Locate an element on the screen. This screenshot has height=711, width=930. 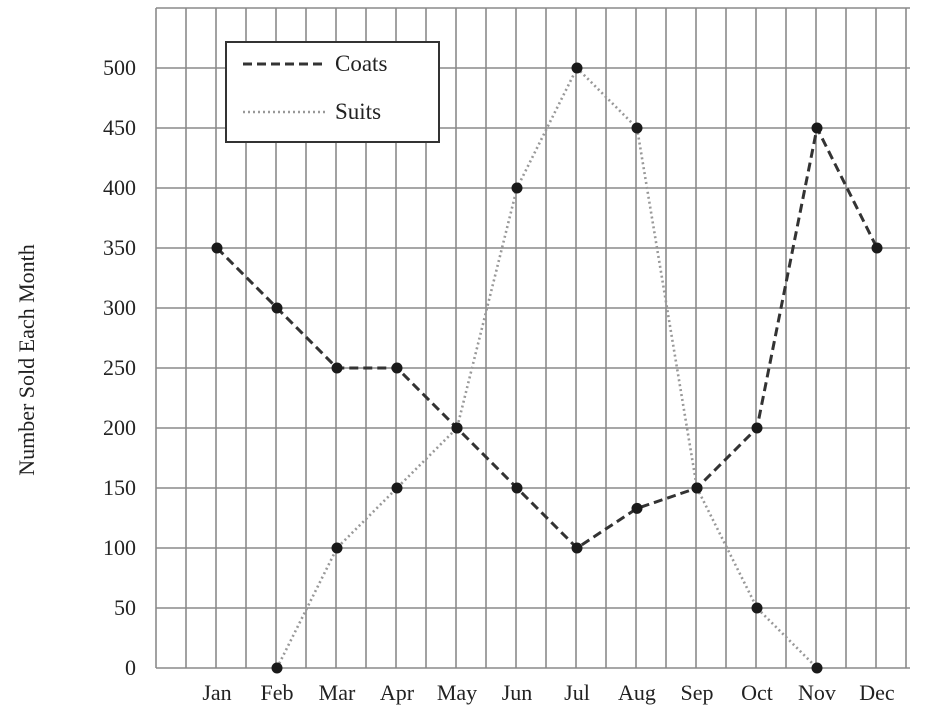
y-axis-ticks: 0 50 100 150 200 250 300 350 400 450 500 is located at coordinates (119, 367).